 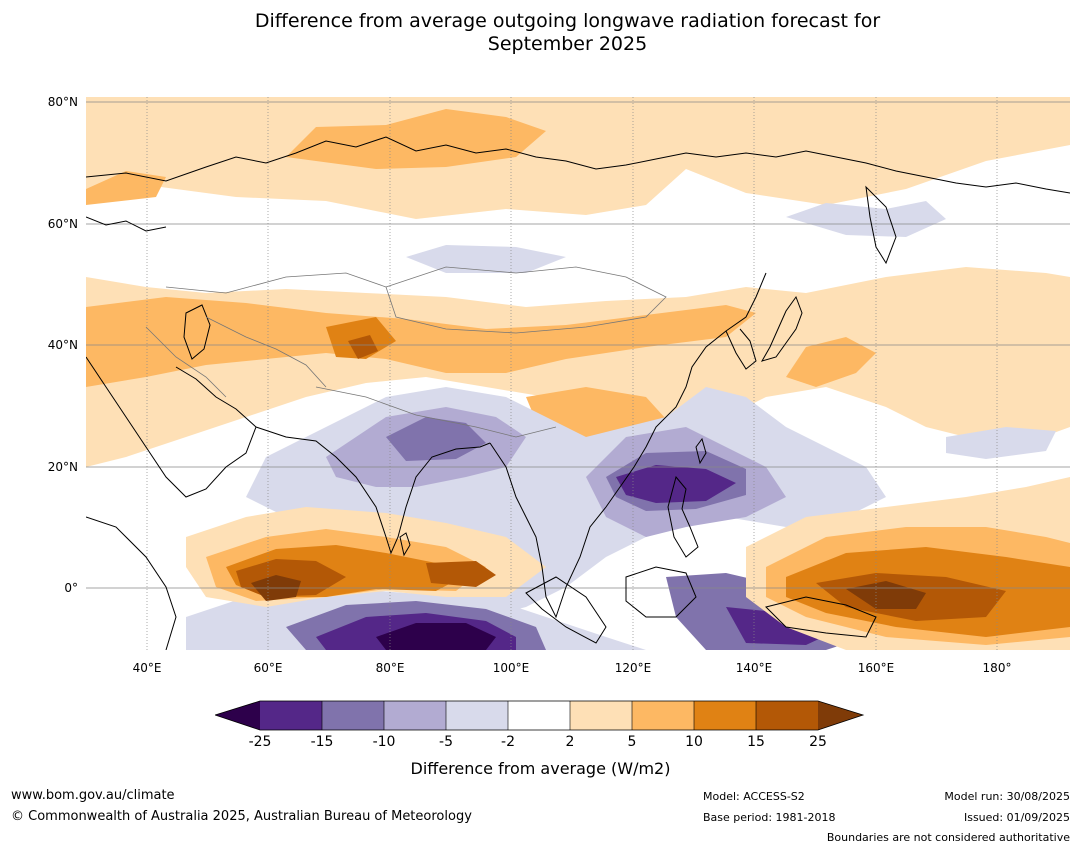 I want to click on boundary-mongolia, so click(x=526, y=300).